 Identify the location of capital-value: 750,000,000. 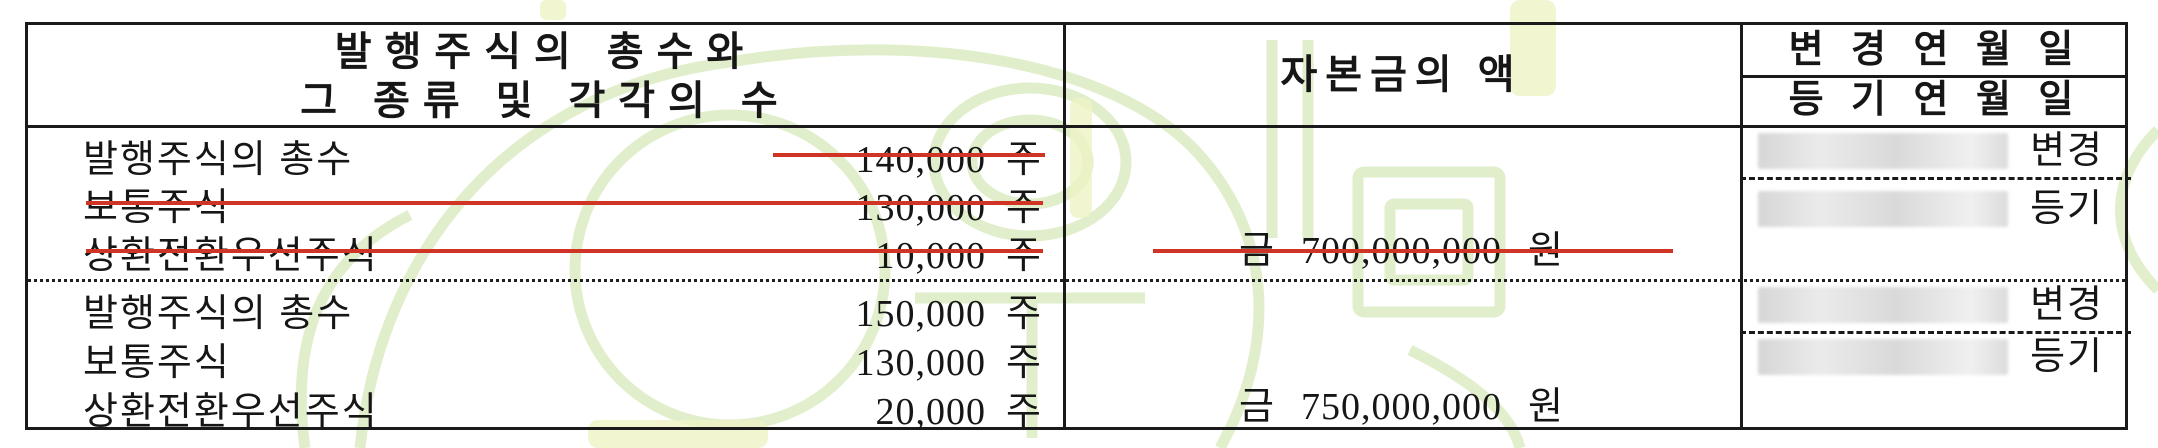
(1401, 407).